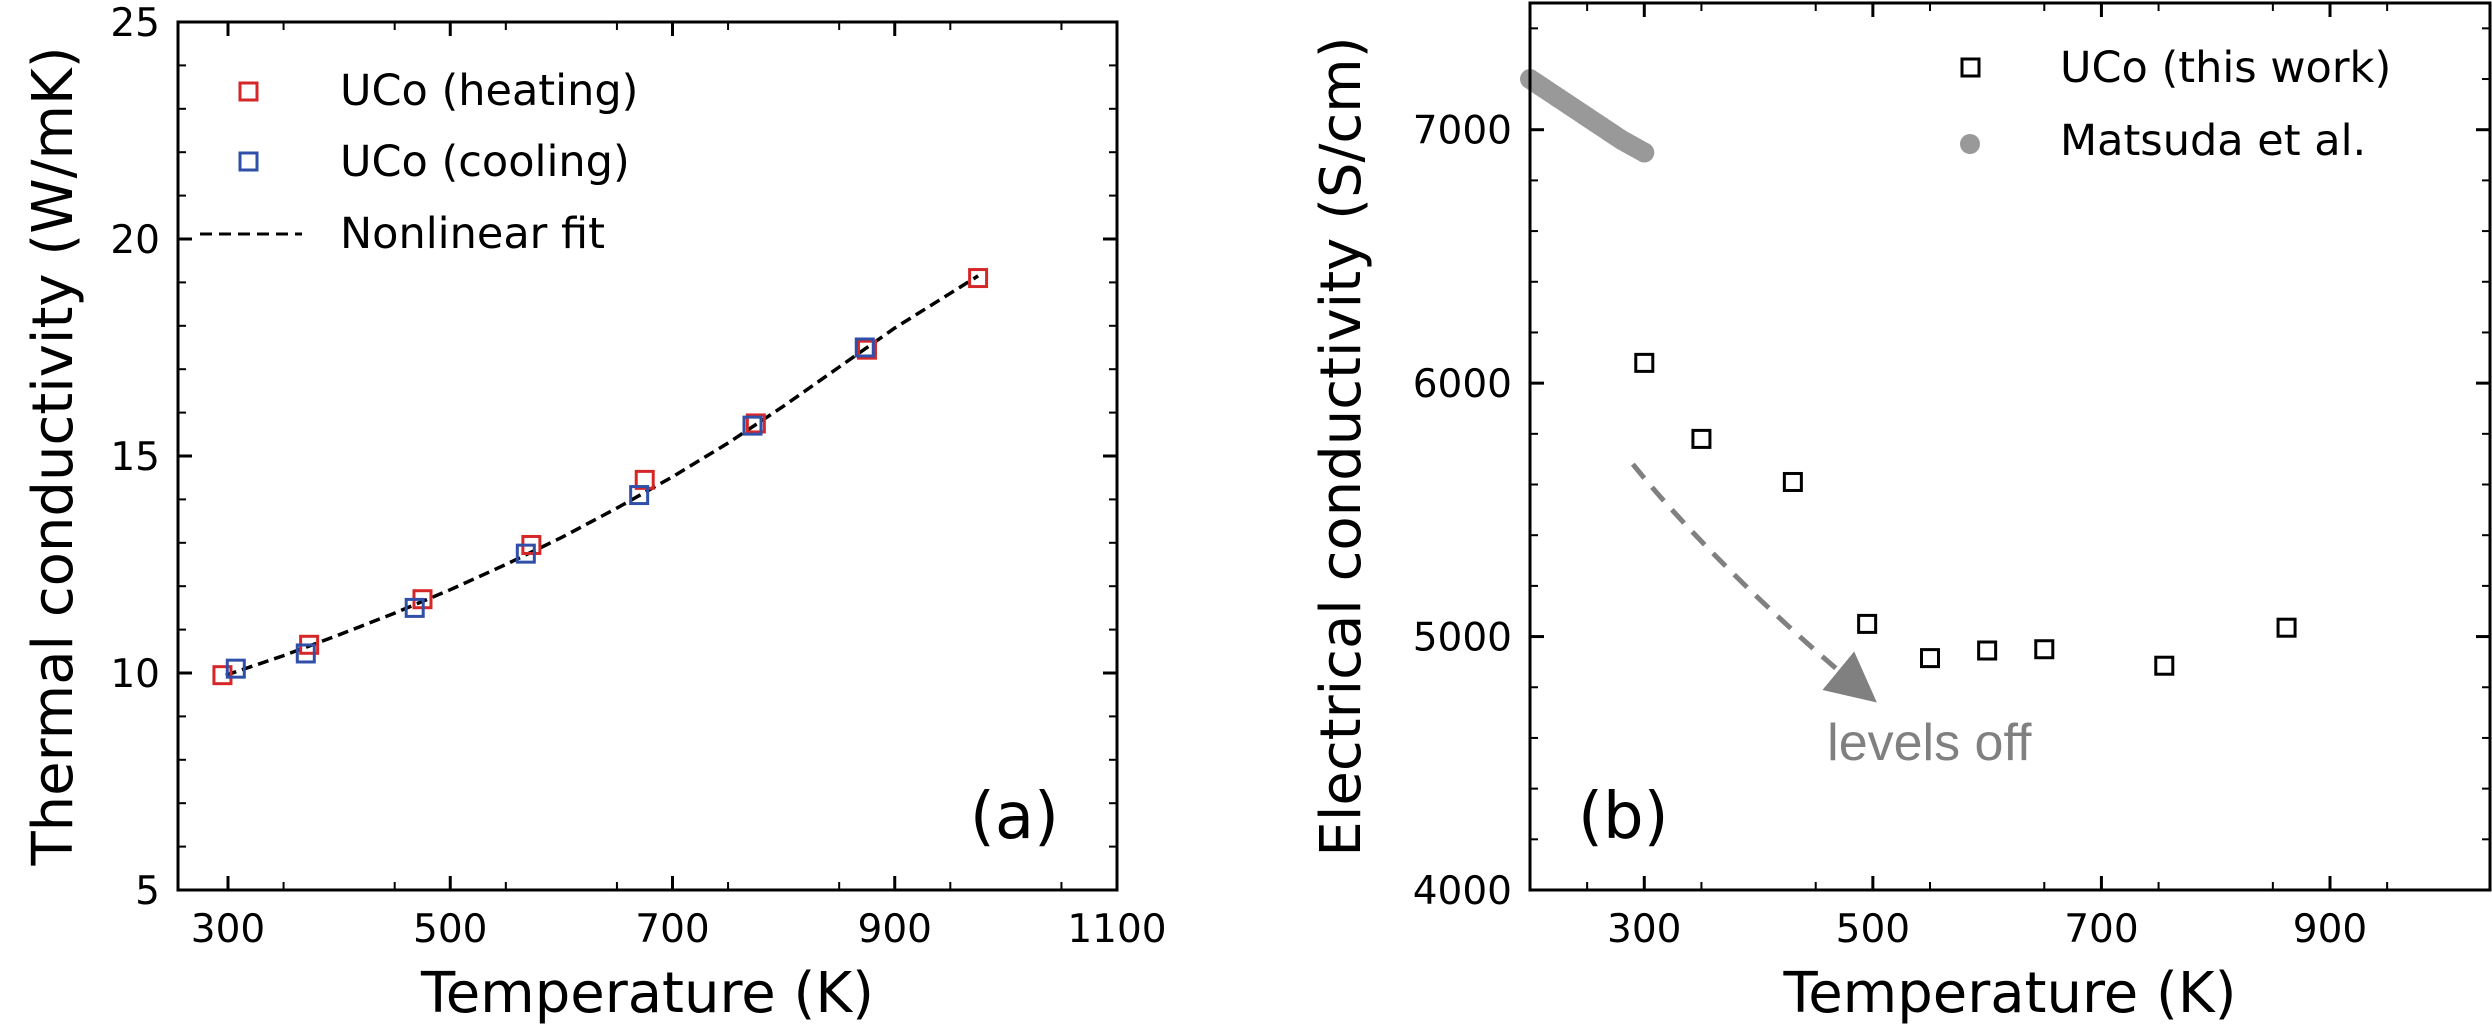 The width and height of the screenshot is (2492, 1030). Describe the element at coordinates (135, 23) in the screenshot. I see `y-tick-label: 25` at that location.